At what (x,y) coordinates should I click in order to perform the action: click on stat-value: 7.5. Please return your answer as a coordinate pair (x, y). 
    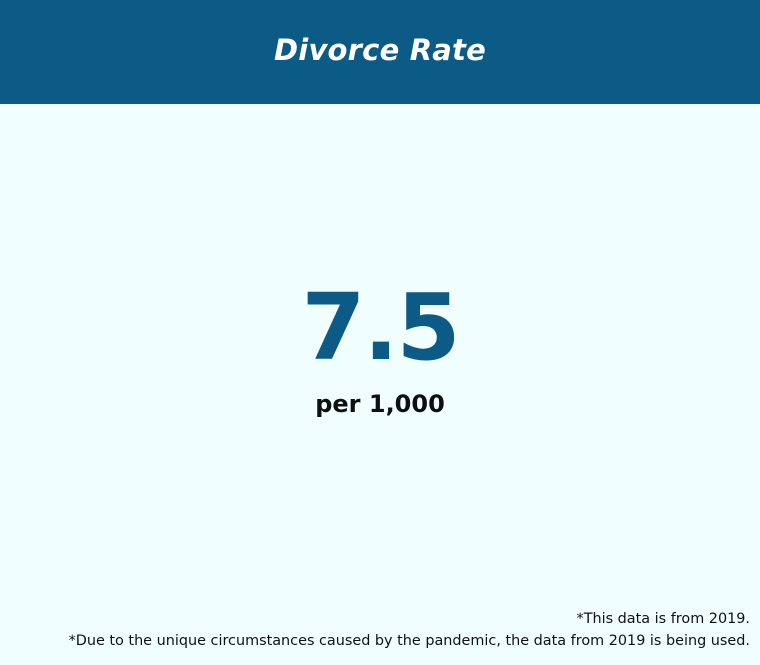
    Looking at the image, I should click on (381, 327).